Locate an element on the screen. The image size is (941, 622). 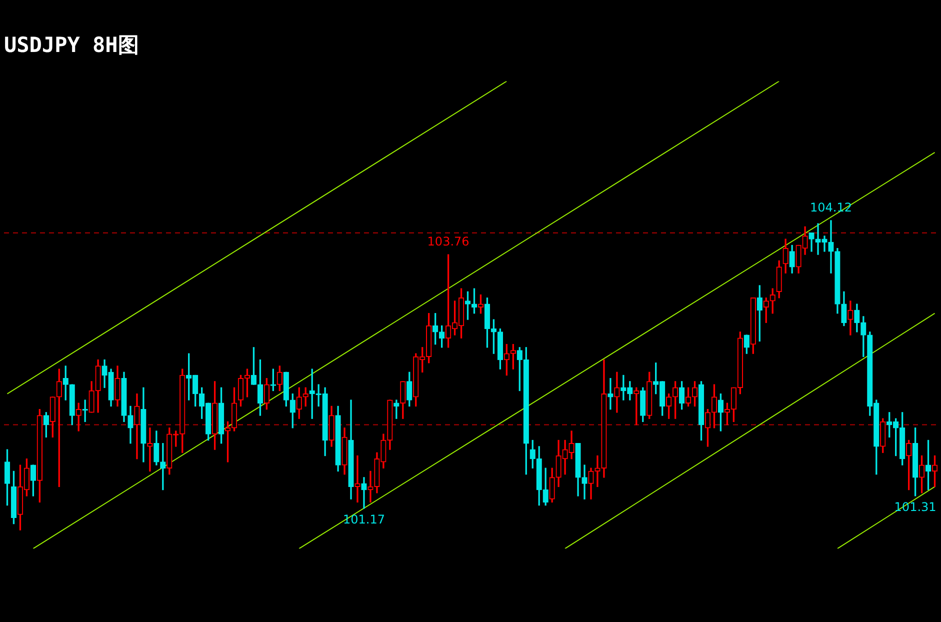
annotation: 101.17 is located at coordinates (363, 519).